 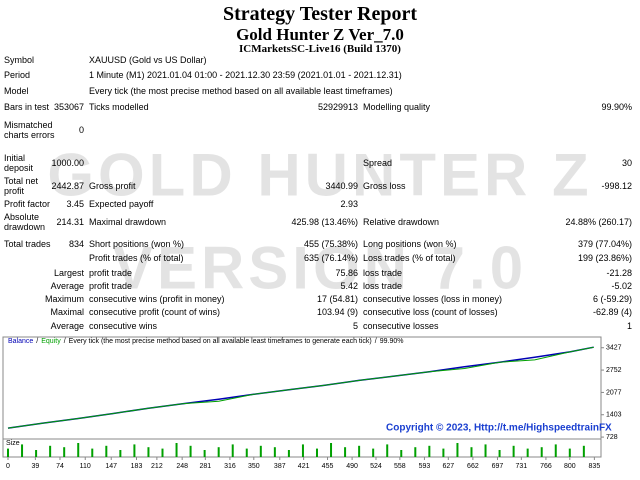 I want to click on stat-label: Loss trades (% of total), so click(x=409, y=258).